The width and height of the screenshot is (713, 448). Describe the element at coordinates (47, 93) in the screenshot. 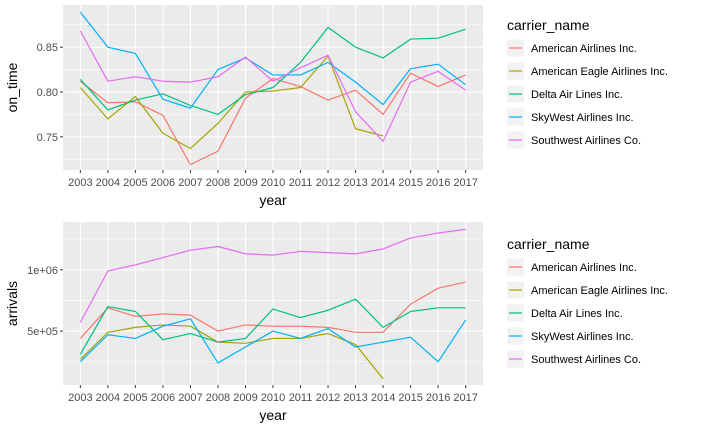

I see `y-tick-label: 0.80` at that location.